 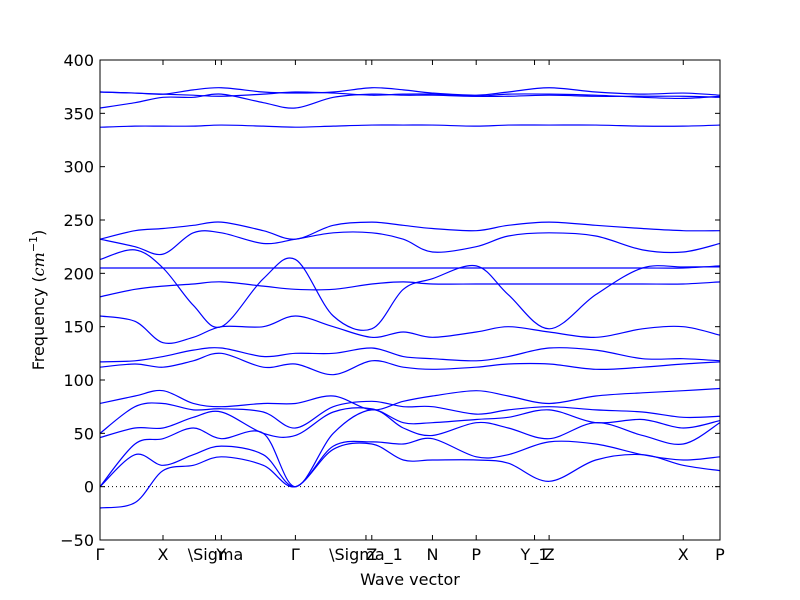 I want to click on x-tick-label: \Sigma, so click(x=216, y=554).